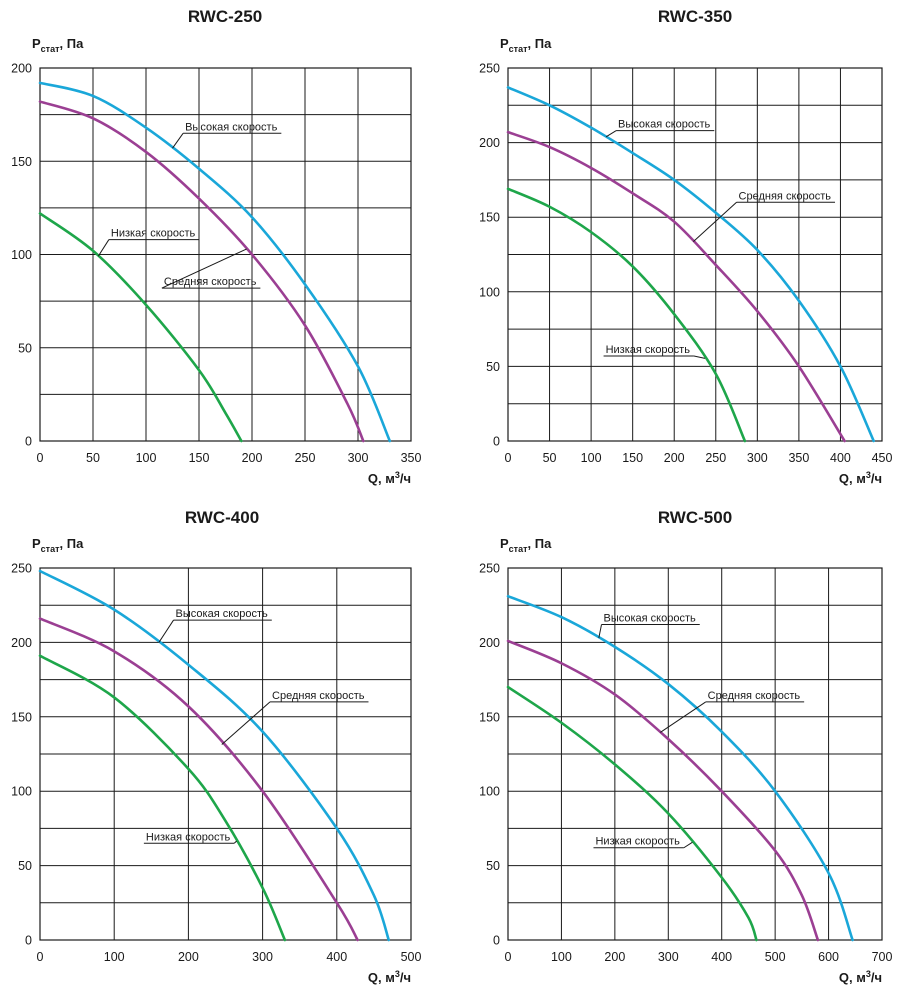 This screenshot has width=900, height=990. Describe the element at coordinates (25, 348) in the screenshot. I see `y-tick-label: 50` at that location.